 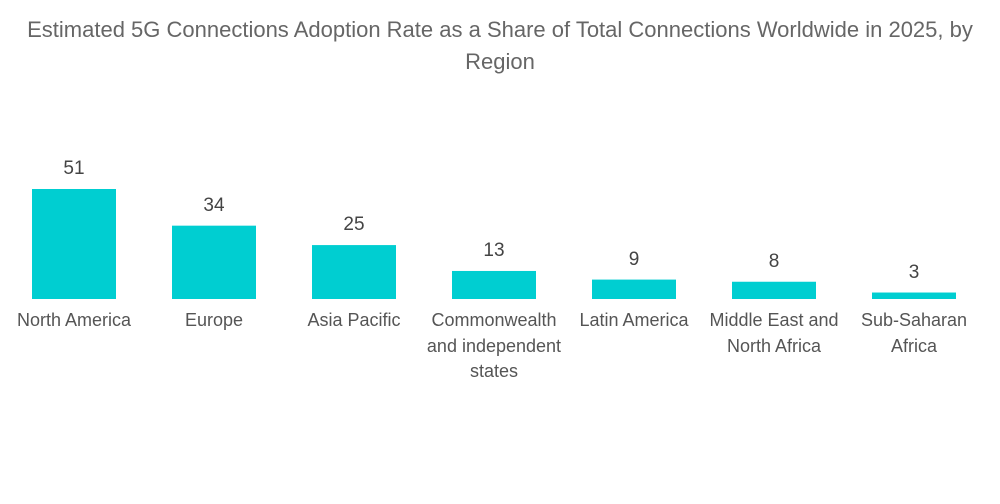 I want to click on category-label: Latin America, so click(x=634, y=320).